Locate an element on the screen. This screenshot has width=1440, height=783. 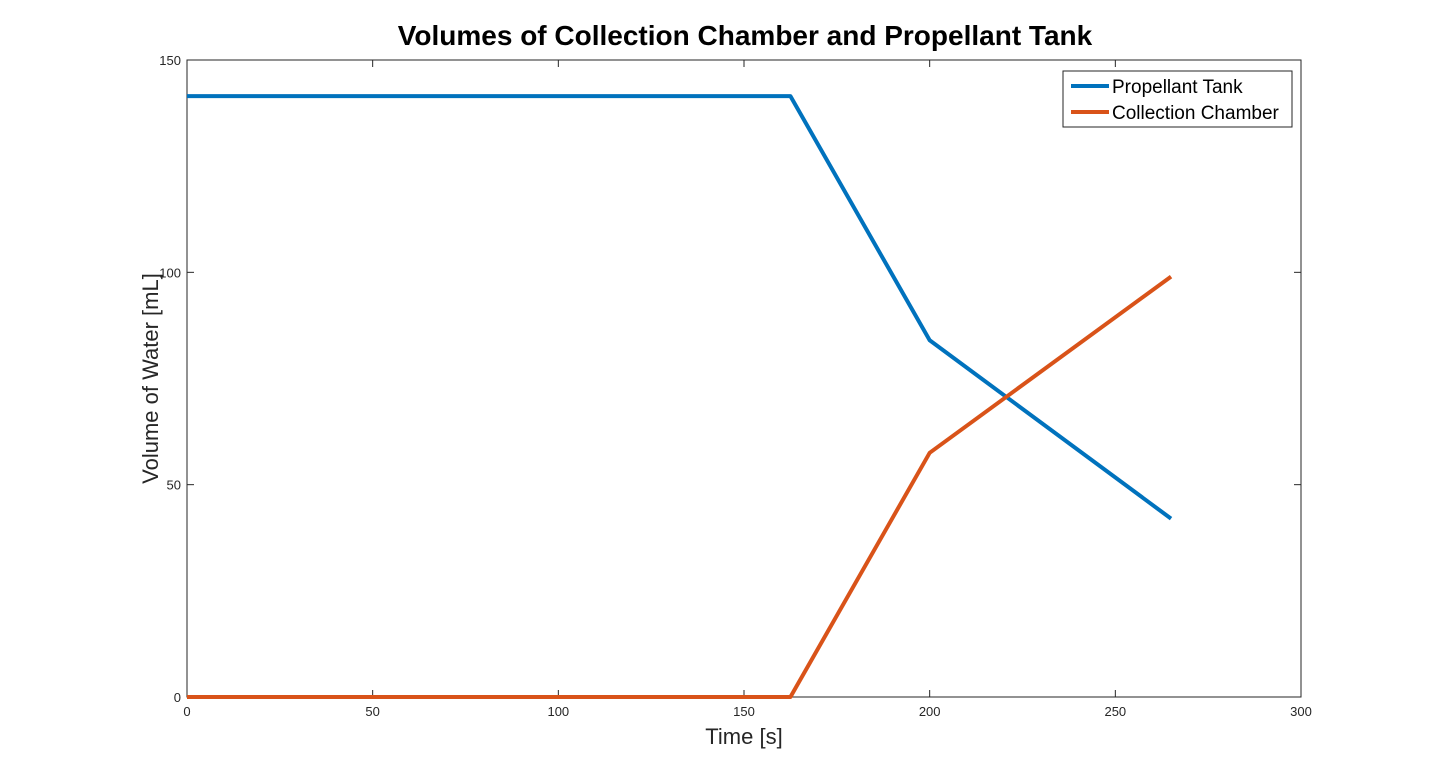
y-tick-label: 100 is located at coordinates (170, 272).